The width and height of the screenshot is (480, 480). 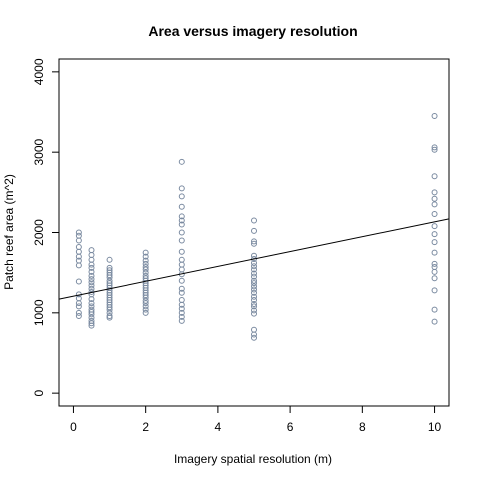 I want to click on x-tick-label: 4, so click(x=218, y=427).